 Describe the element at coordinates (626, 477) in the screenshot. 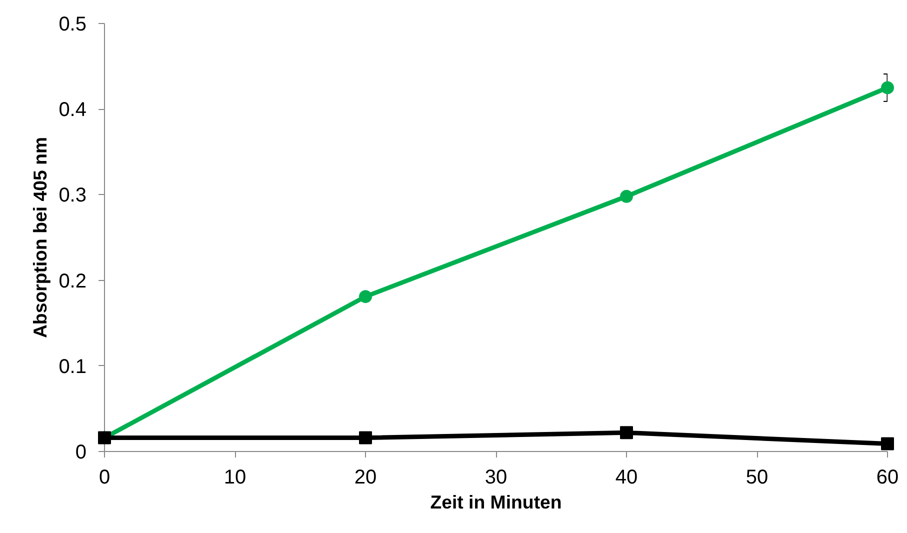

I see `x-tick-label: 40` at that location.